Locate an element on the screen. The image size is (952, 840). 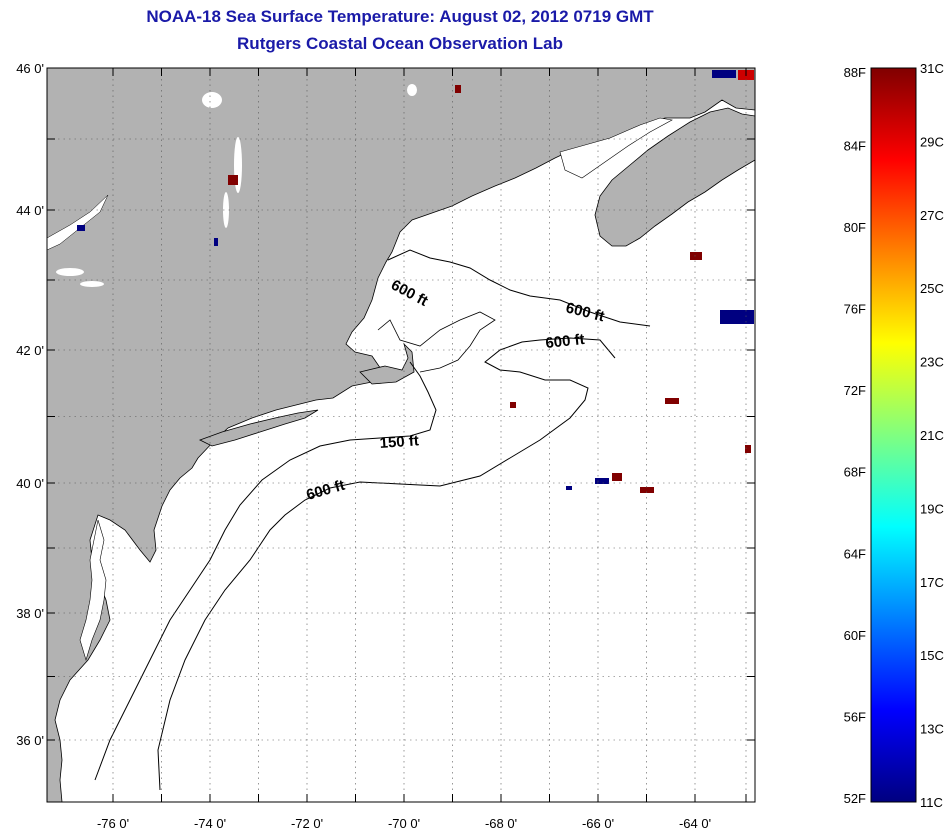
colorbar-c-label: 31C is located at coordinates (932, 68).